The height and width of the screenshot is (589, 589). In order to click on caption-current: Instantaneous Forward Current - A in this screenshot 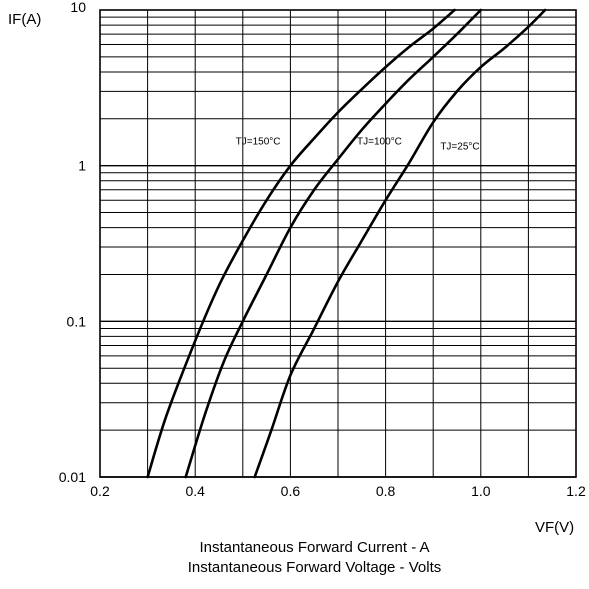, I will do `click(314, 547)`.